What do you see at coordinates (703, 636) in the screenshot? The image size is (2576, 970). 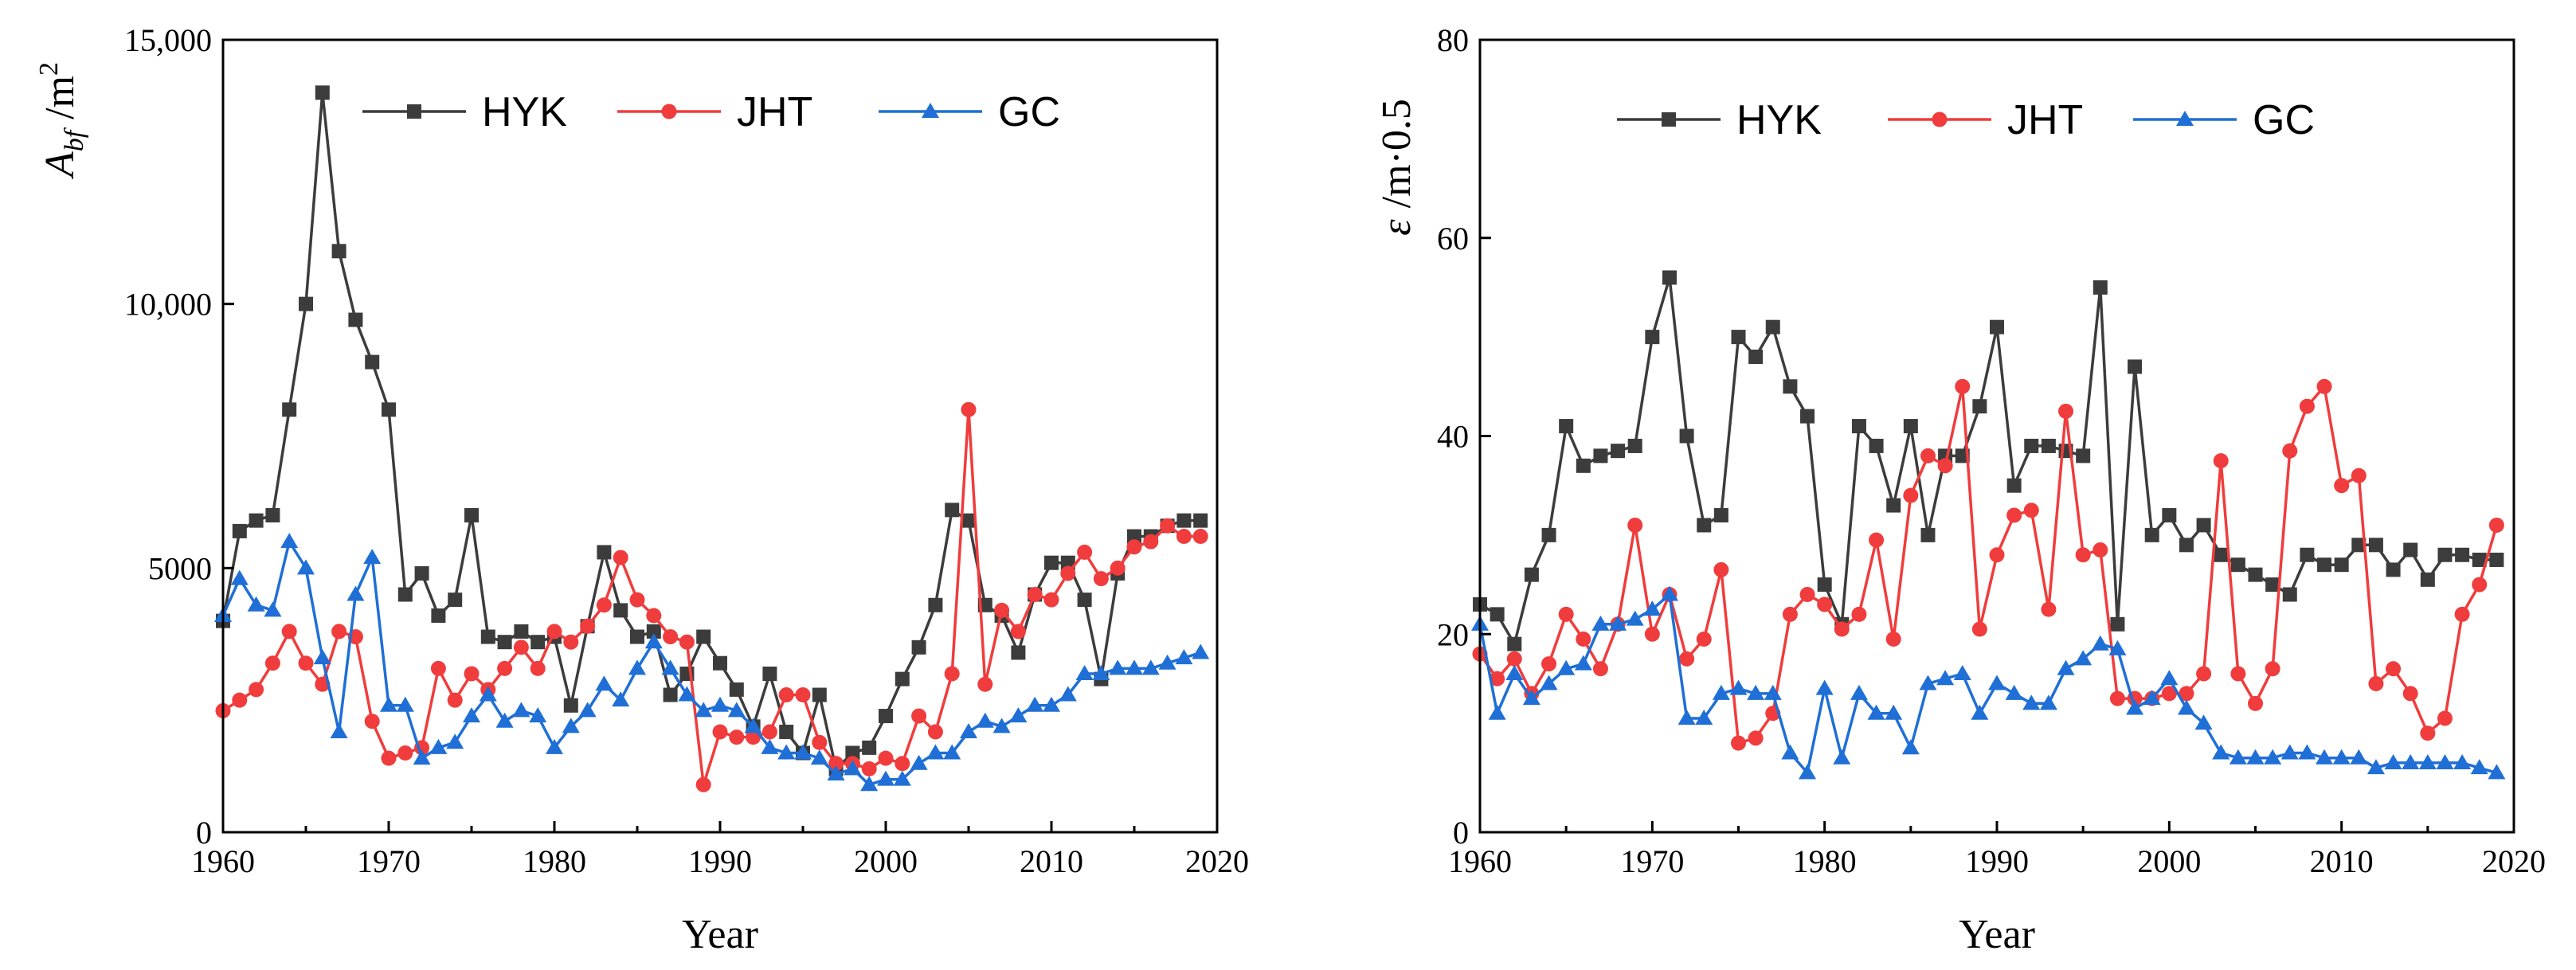 I see `data-point-hyk-1989` at bounding box center [703, 636].